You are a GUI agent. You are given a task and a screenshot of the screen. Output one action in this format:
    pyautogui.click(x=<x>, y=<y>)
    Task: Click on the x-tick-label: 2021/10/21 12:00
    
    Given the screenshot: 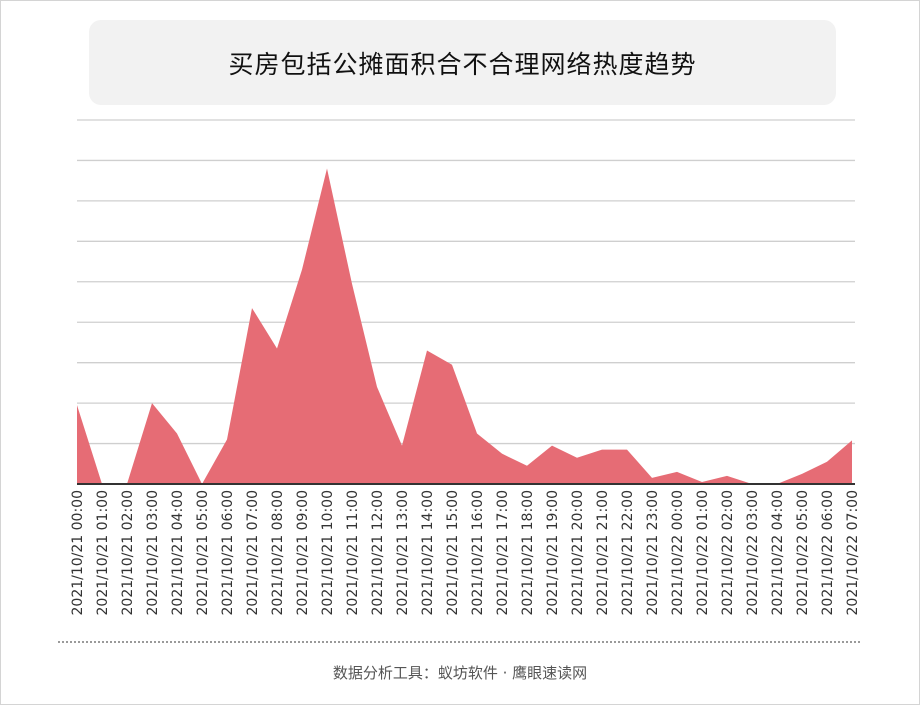 What is the action you would take?
    pyautogui.click(x=378, y=553)
    